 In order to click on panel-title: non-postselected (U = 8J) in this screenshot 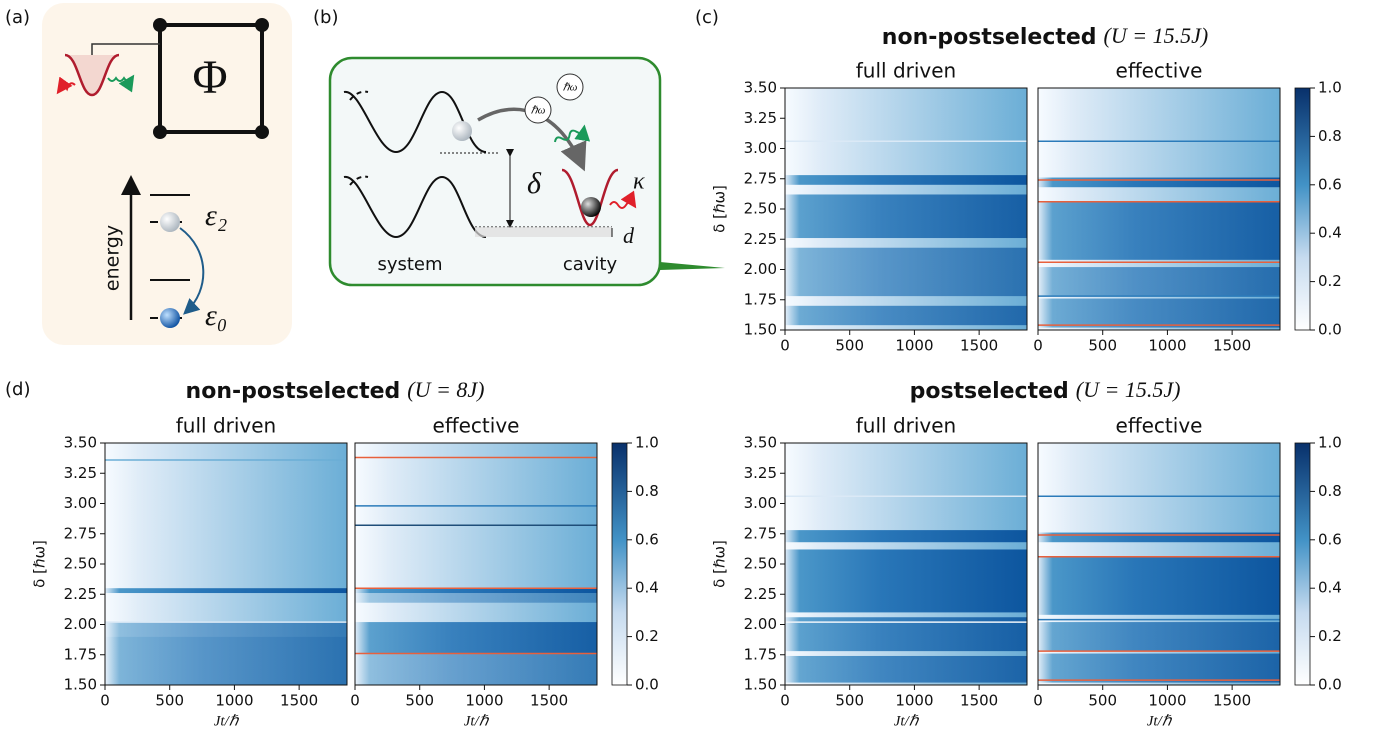, I will do `click(335, 390)`.